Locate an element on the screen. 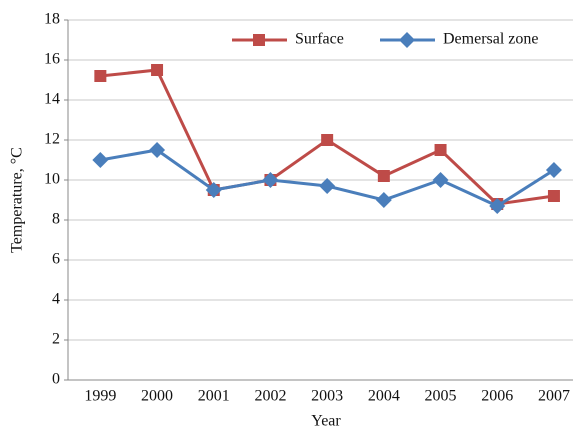 The image size is (573, 431). y-tick-label: 12 is located at coordinates (52, 139).